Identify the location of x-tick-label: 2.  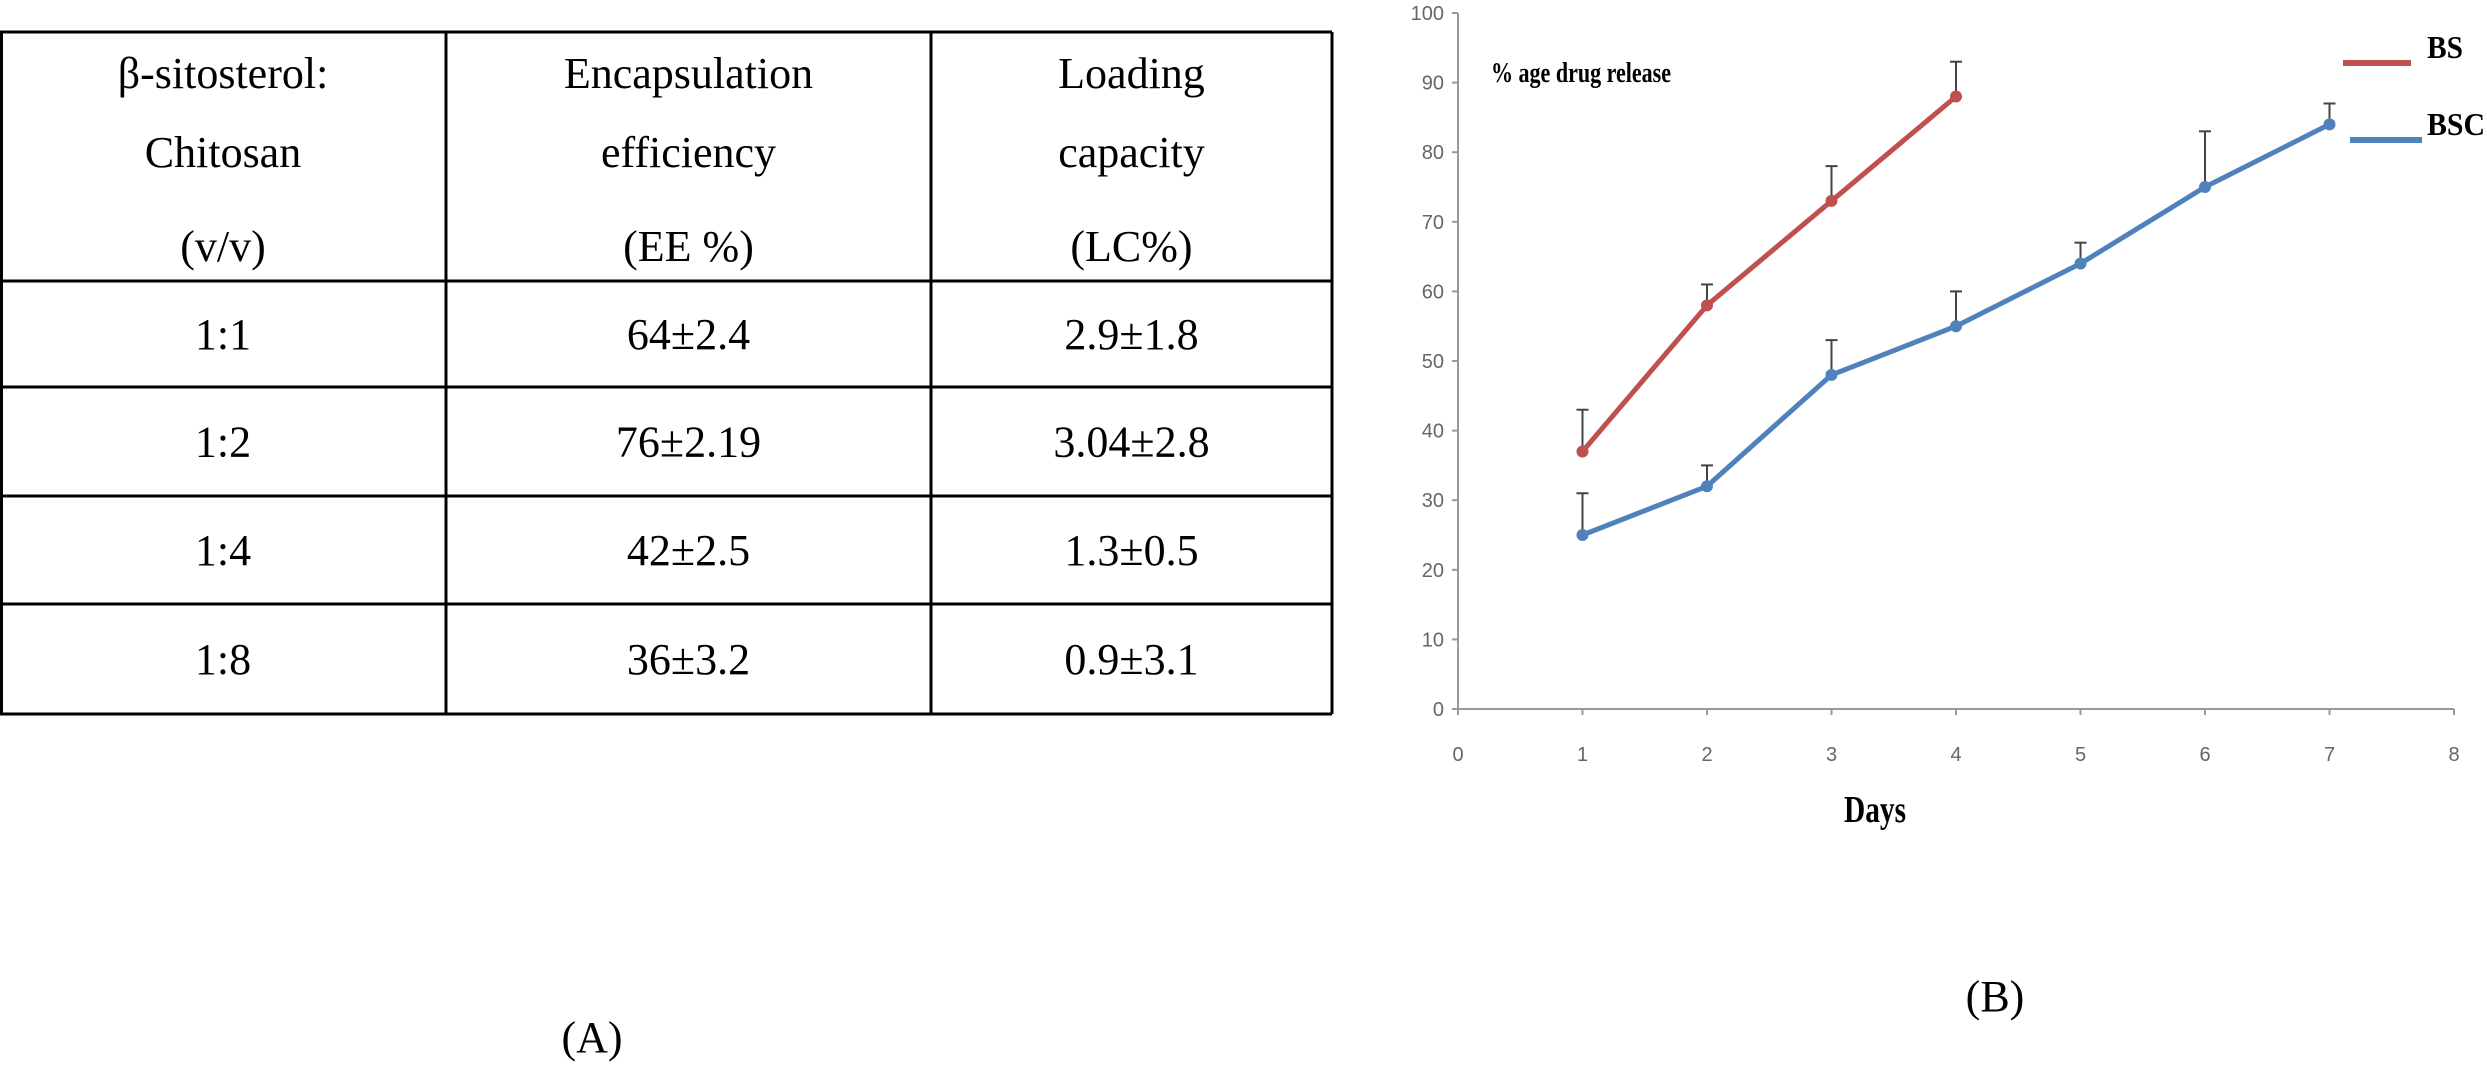
(1706, 755).